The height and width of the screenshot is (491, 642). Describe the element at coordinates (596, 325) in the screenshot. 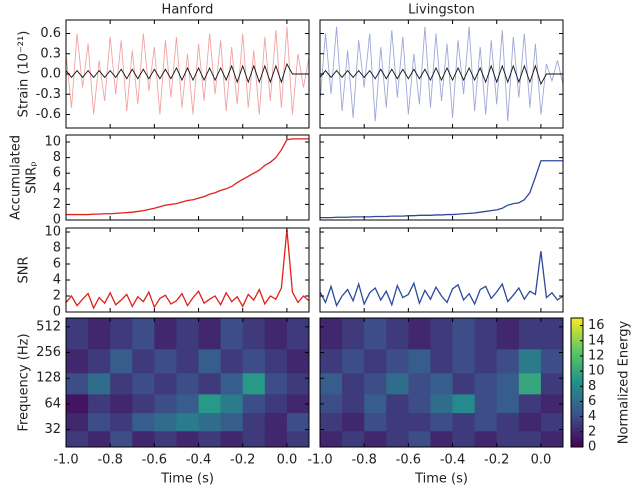

I see `colorbar-tick-label: 16` at that location.